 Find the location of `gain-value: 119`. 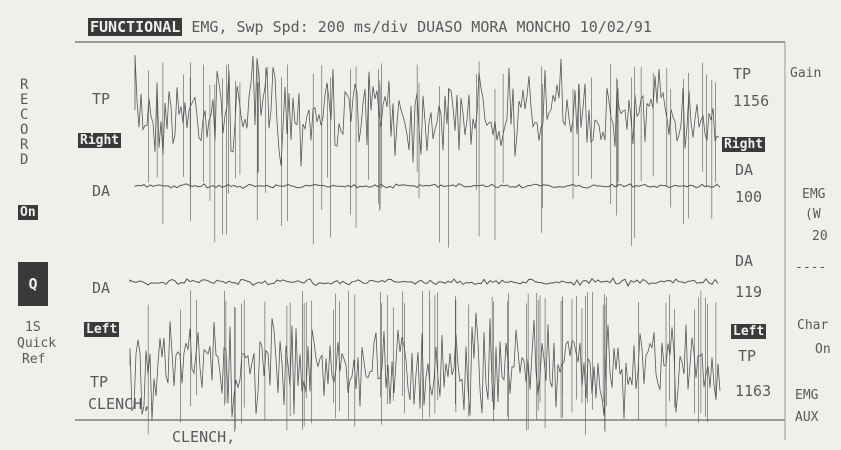

gain-value: 119 is located at coordinates (749, 292).